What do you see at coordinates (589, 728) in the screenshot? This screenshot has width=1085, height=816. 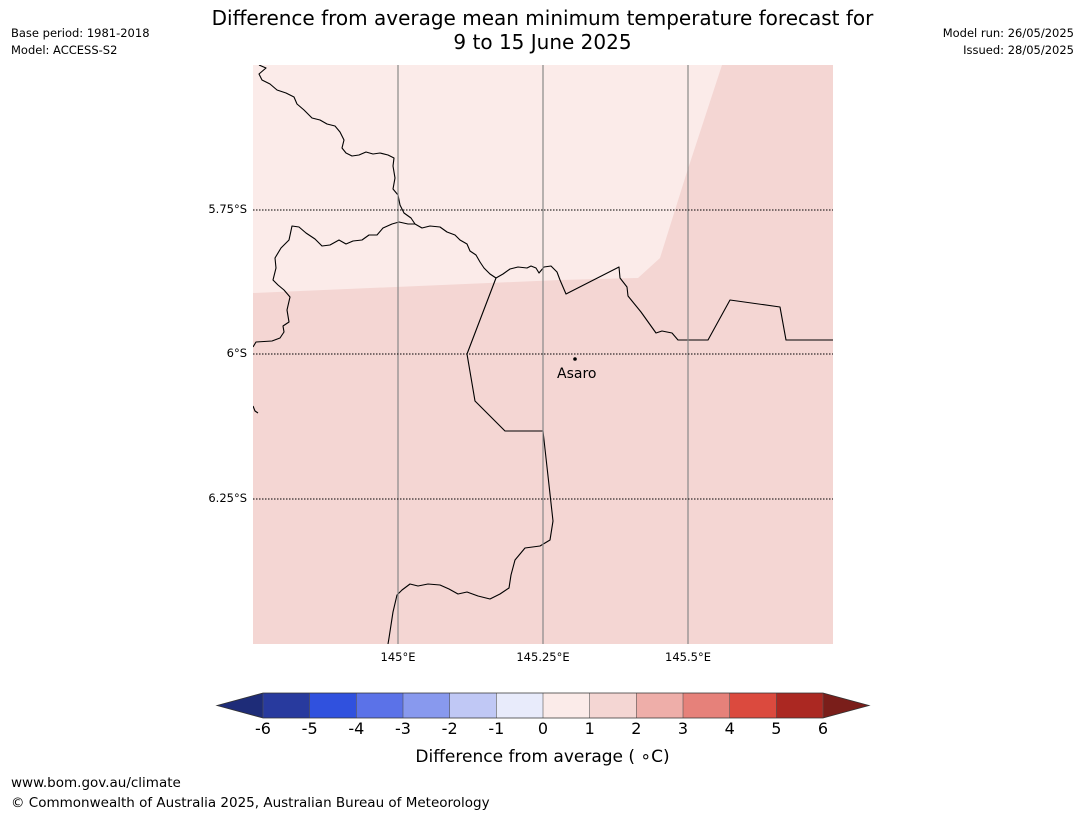 I see `colorbar-tick-label: 1` at bounding box center [589, 728].